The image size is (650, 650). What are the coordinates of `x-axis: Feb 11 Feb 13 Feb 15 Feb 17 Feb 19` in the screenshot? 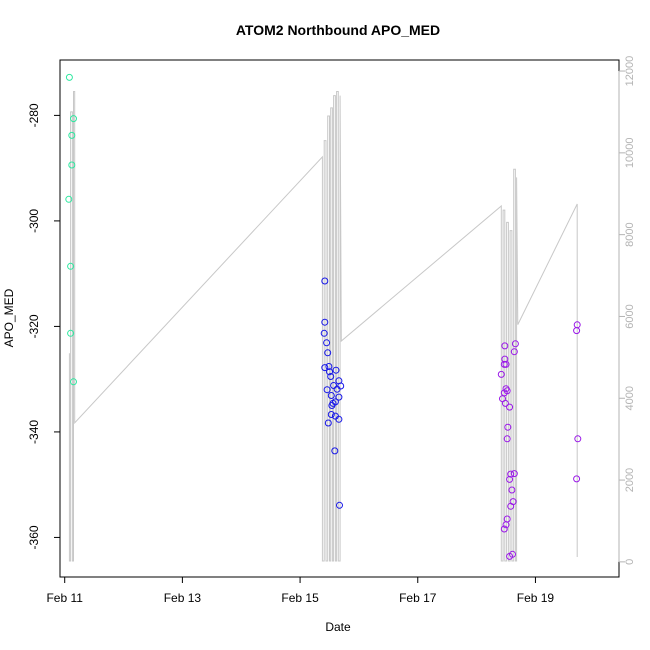 It's located at (300, 590).